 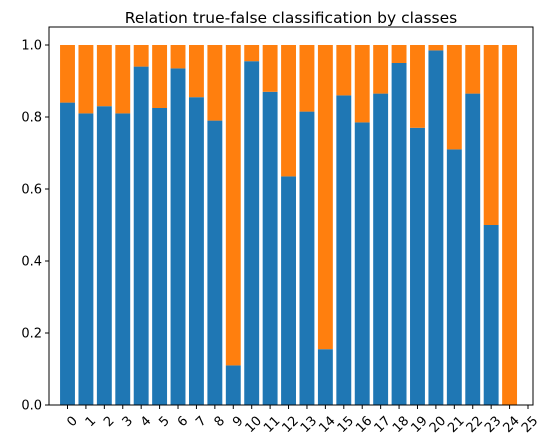 What do you see at coordinates (31, 262) in the screenshot?
I see `y-tick-label-2: 0.4` at bounding box center [31, 262].